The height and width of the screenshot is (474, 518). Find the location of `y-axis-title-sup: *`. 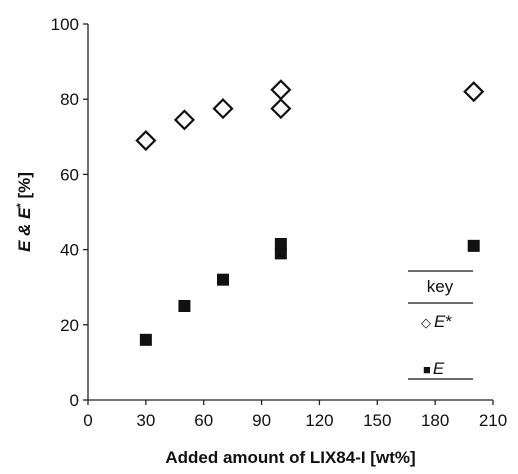

y-axis-title-sup: * is located at coordinates (21, 205).